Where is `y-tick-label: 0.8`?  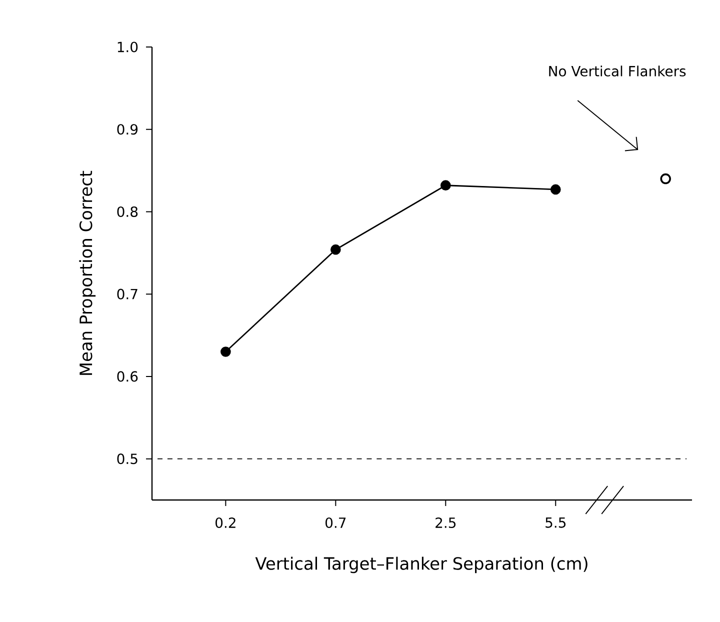 y-tick-label: 0.8 is located at coordinates (127, 212).